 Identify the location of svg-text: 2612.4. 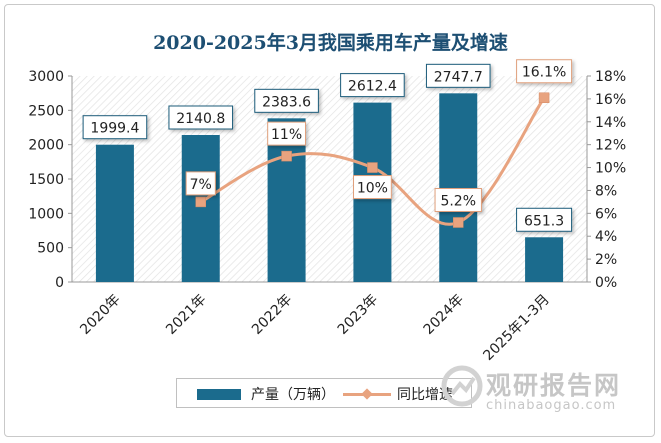
(372, 87).